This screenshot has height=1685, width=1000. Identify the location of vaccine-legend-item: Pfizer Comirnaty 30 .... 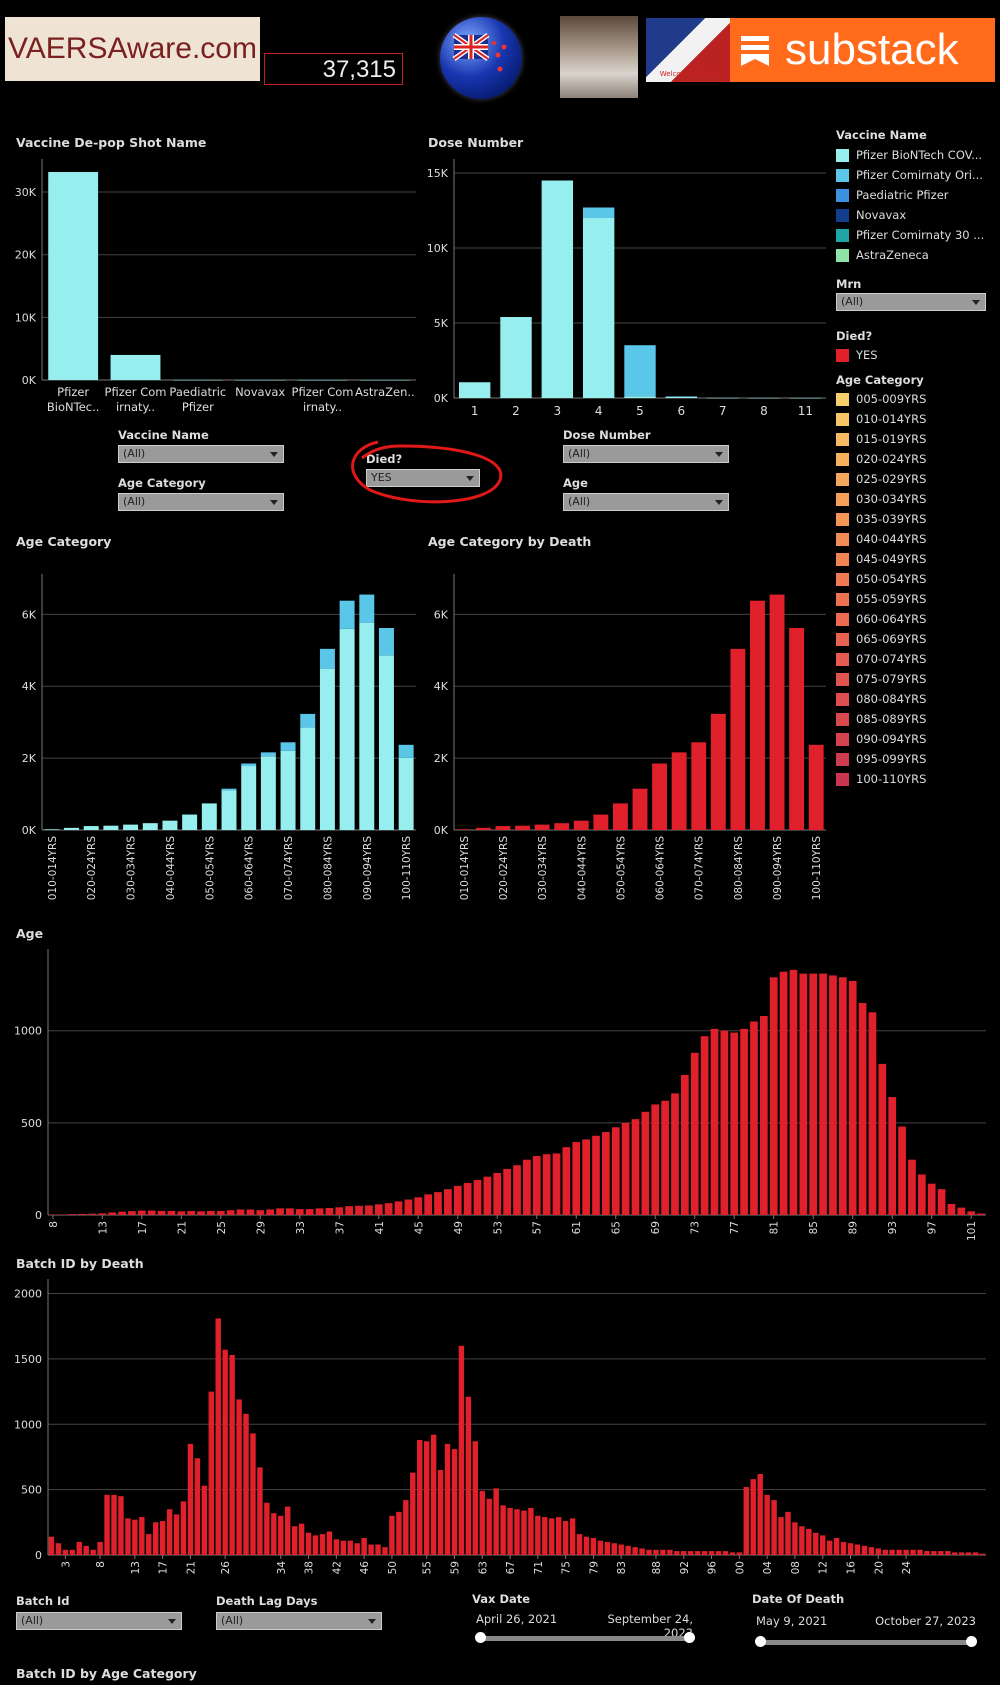
(916, 235).